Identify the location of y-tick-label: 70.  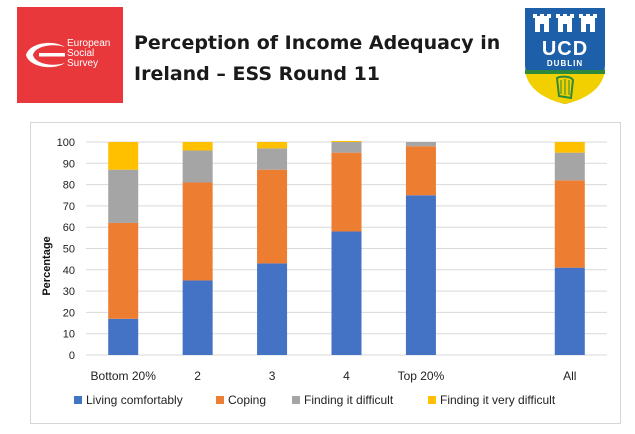
(69, 207).